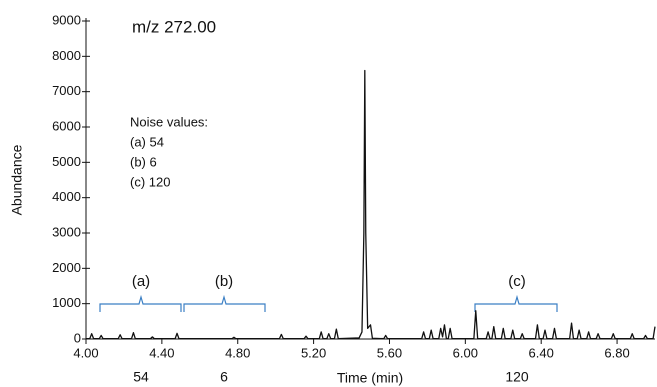  I want to click on y-tick-label: 4000, so click(66, 196).